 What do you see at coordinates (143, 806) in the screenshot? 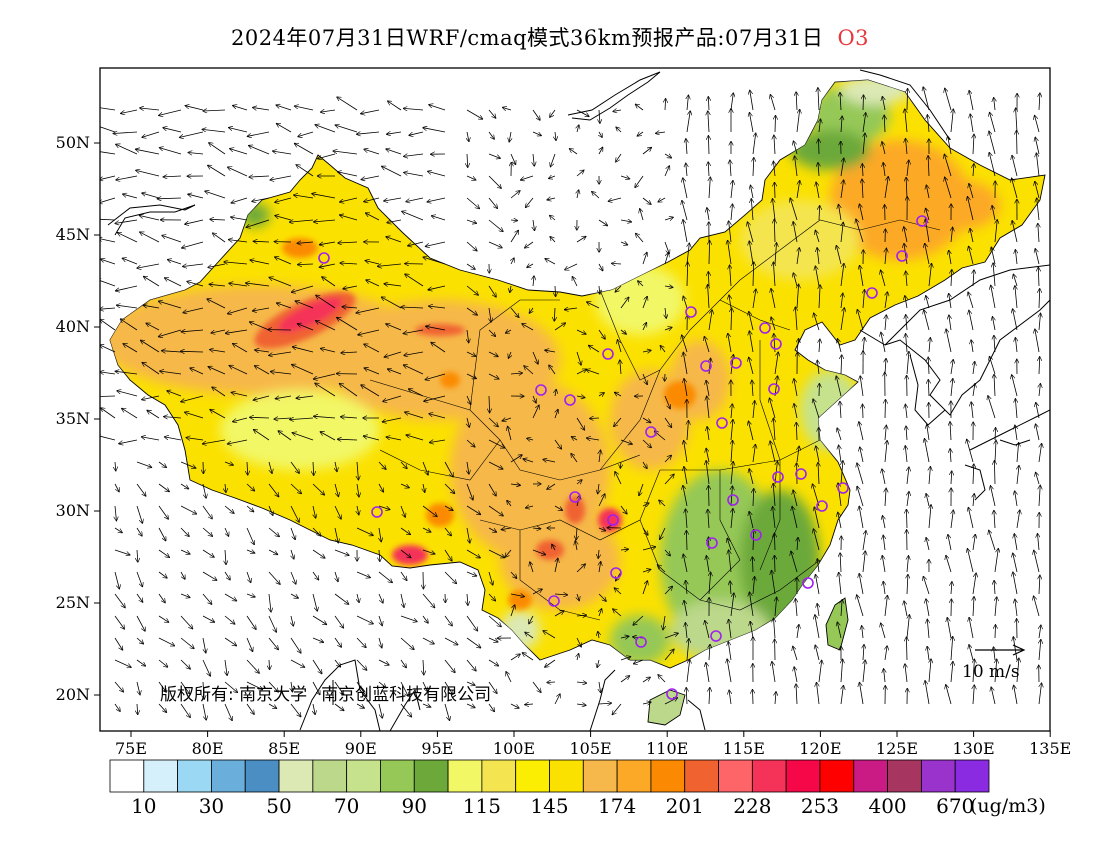
I see `legend-label: 10` at bounding box center [143, 806].